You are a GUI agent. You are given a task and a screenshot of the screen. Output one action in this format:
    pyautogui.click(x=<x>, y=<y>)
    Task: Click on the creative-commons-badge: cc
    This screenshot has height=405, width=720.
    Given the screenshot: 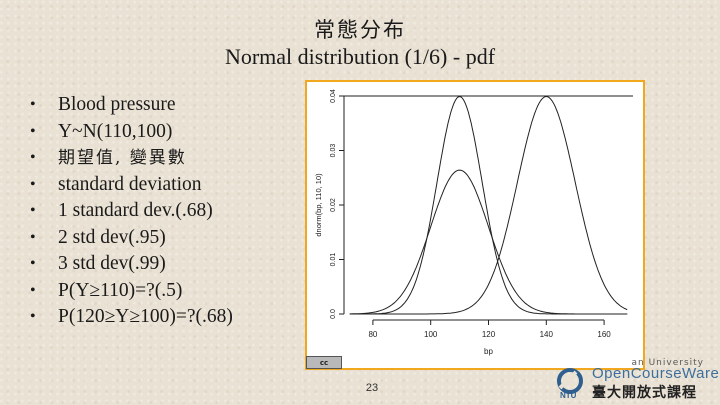 What is the action you would take?
    pyautogui.click(x=324, y=362)
    